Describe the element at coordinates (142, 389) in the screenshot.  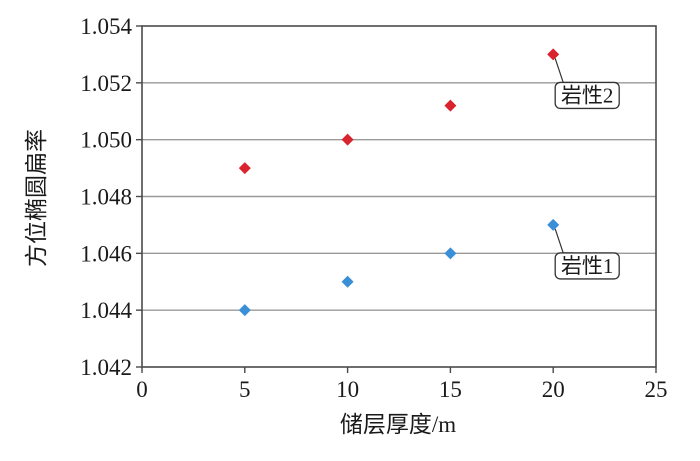
I see `x-tick-label: 0` at that location.